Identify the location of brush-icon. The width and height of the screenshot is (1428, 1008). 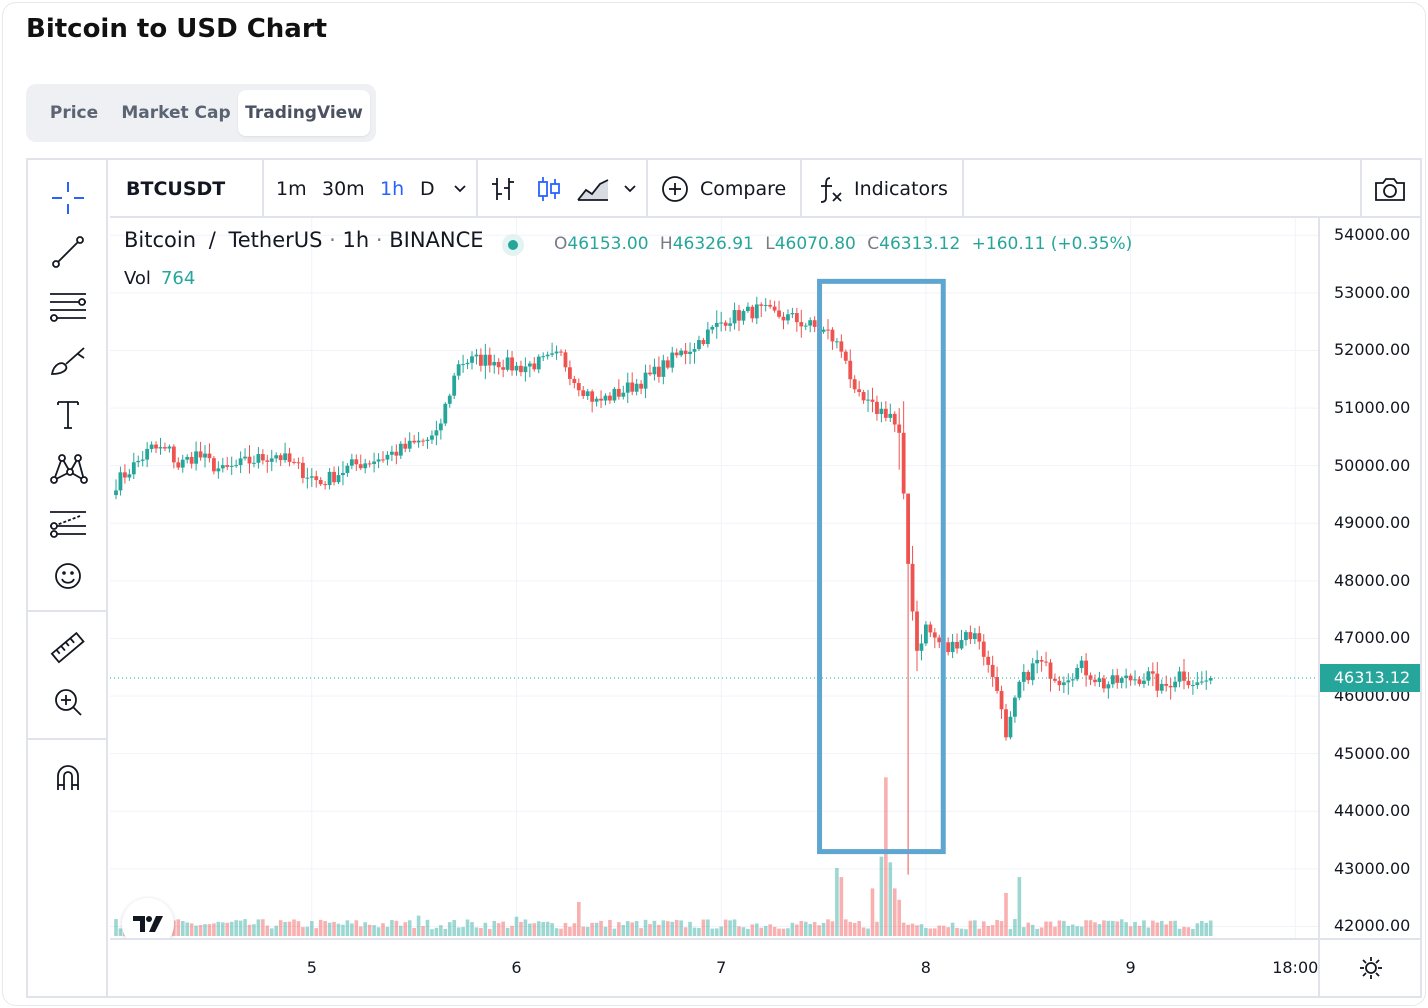
(68, 360).